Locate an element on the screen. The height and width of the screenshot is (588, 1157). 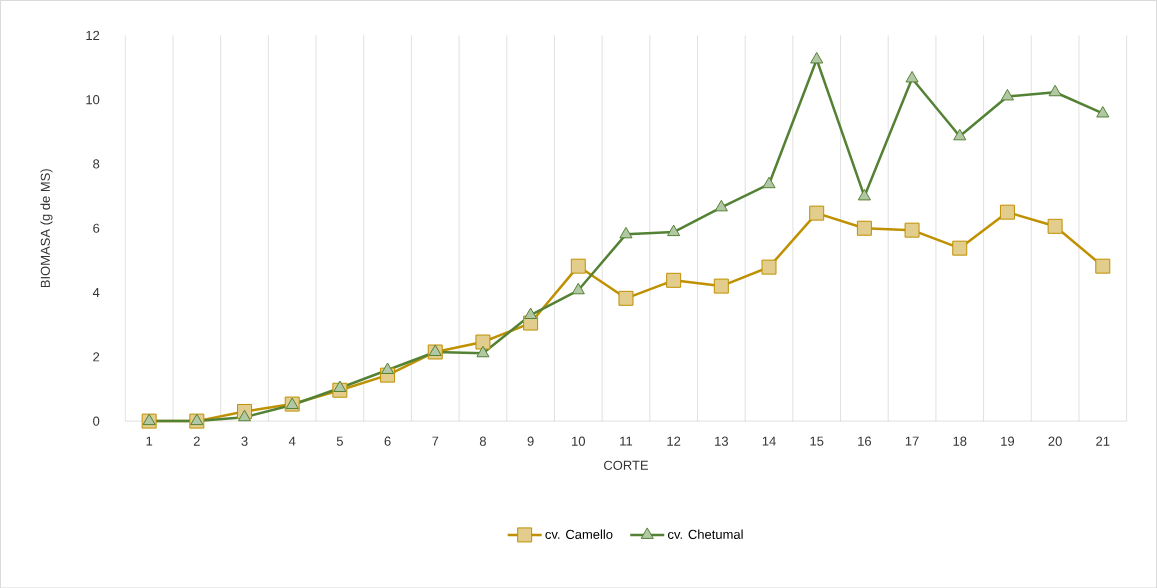
x-tick-label: 8 is located at coordinates (482, 441).